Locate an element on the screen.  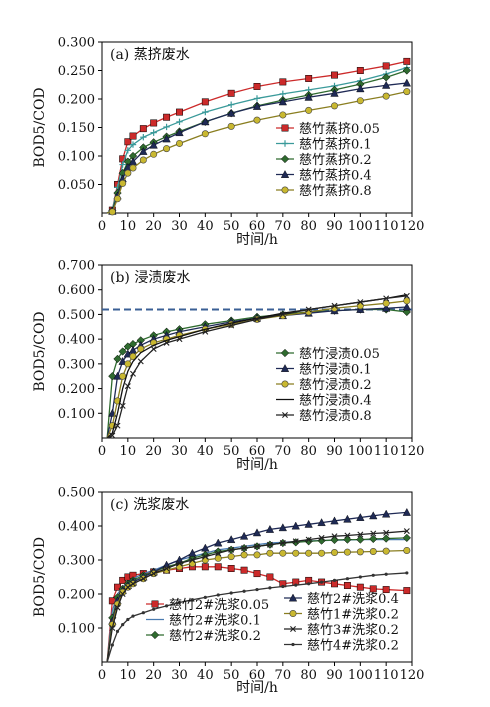
legend-label: 慈竹3#洗浆0.2 is located at coordinates (353, 630).